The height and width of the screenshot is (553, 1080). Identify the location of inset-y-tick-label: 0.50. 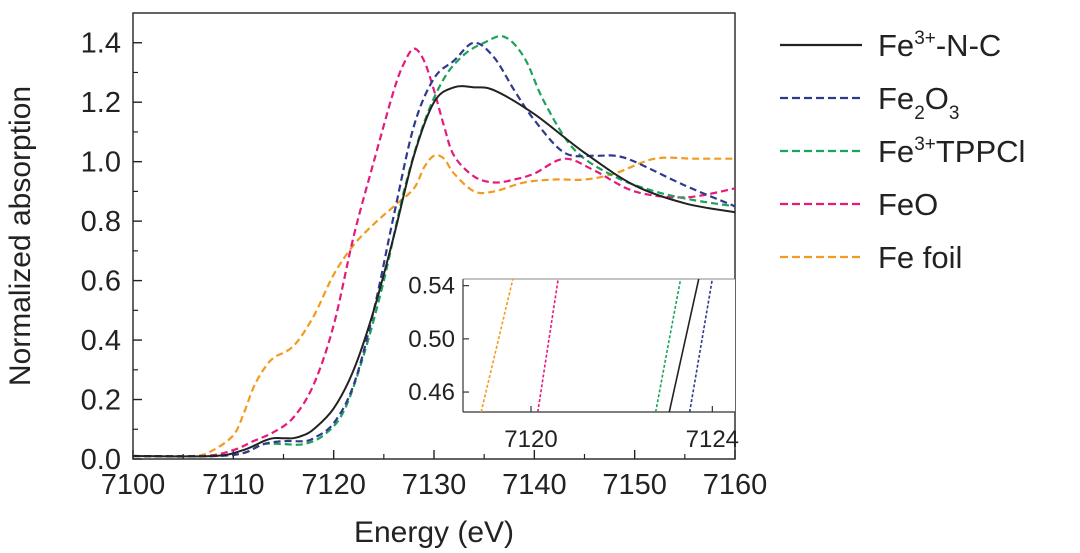
(431, 339).